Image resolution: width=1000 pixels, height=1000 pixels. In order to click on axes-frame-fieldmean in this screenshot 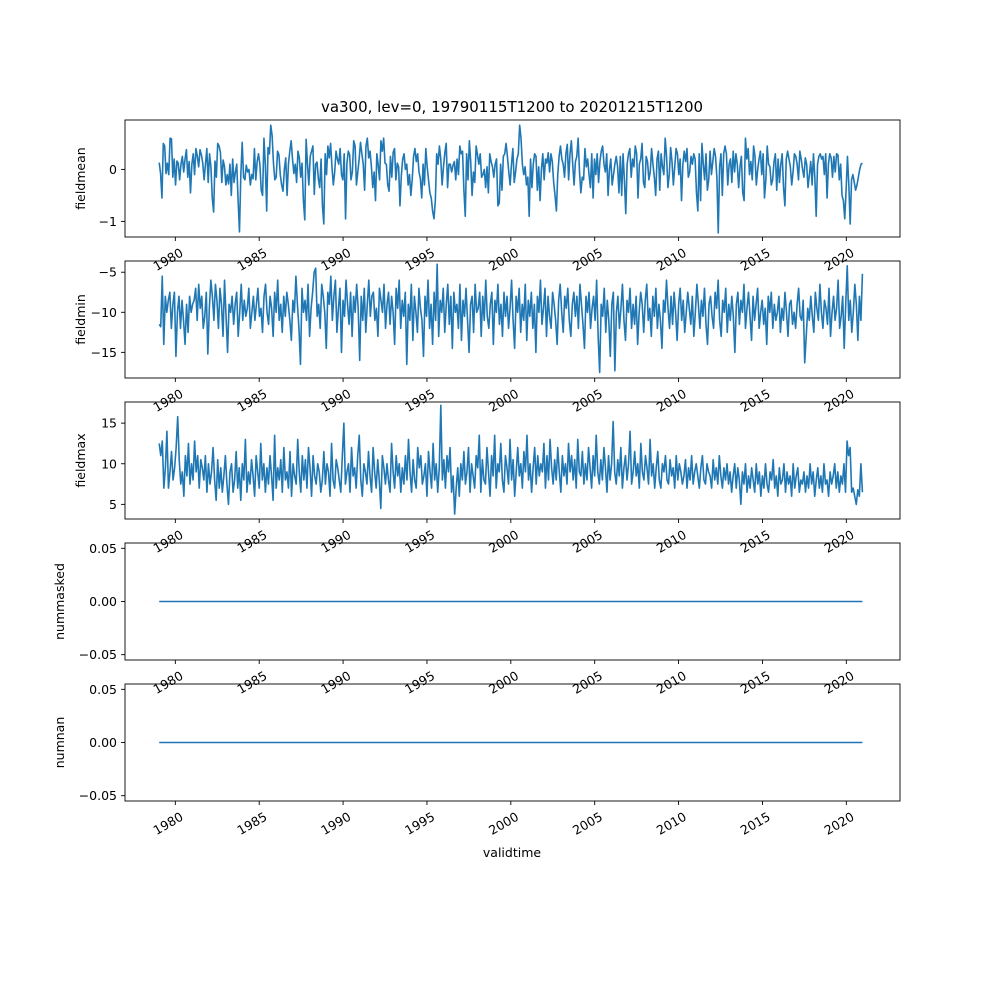, I will do `click(512, 178)`.